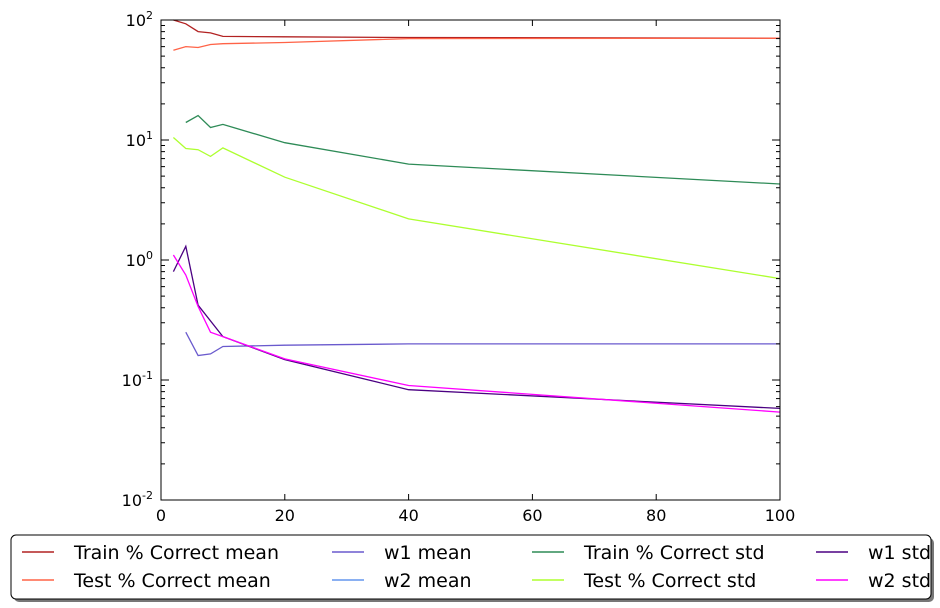  I want to click on y-tick-label: 10¹, so click(139, 139).